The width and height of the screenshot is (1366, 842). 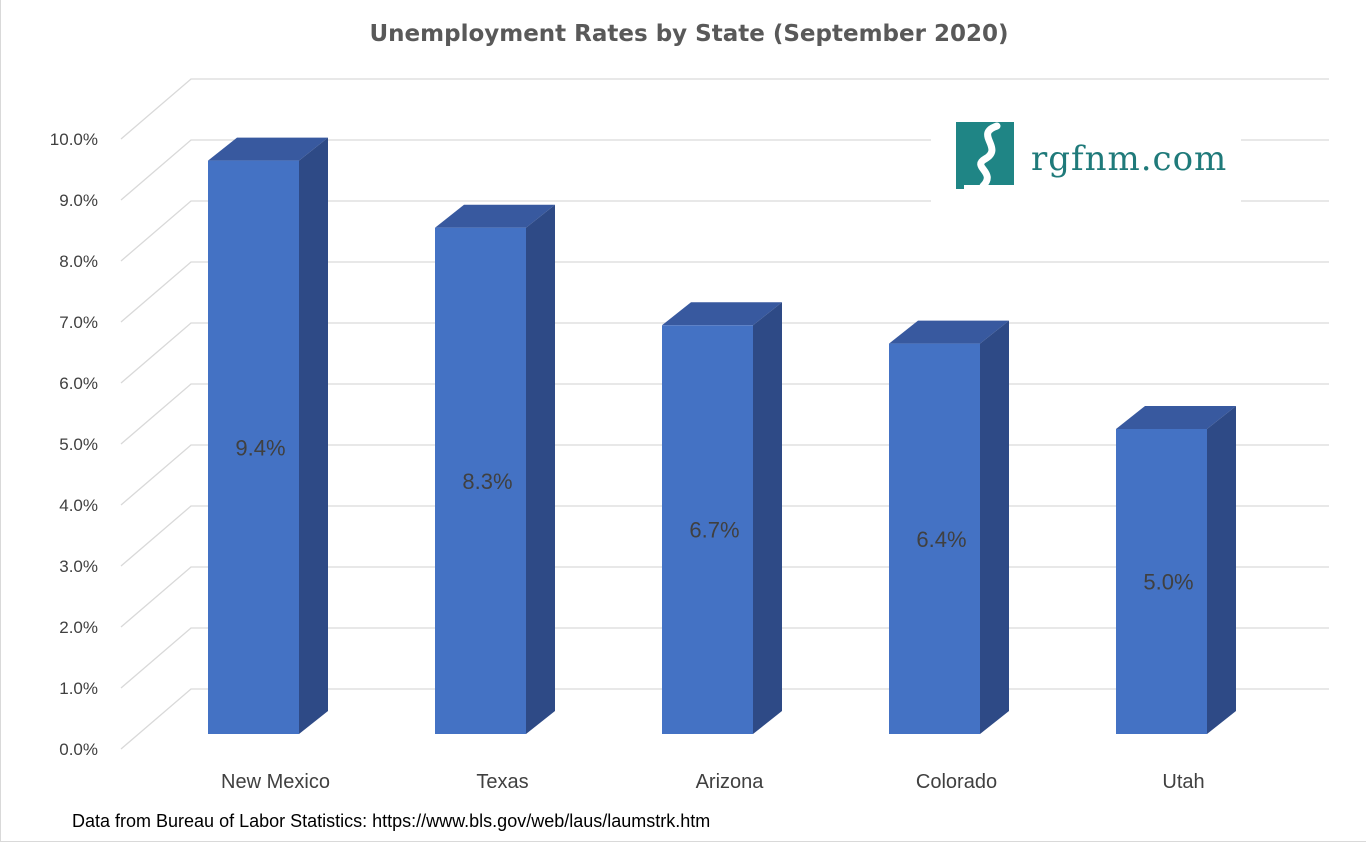 What do you see at coordinates (78, 627) in the screenshot?
I see `y-tick-label: 2.0%` at bounding box center [78, 627].